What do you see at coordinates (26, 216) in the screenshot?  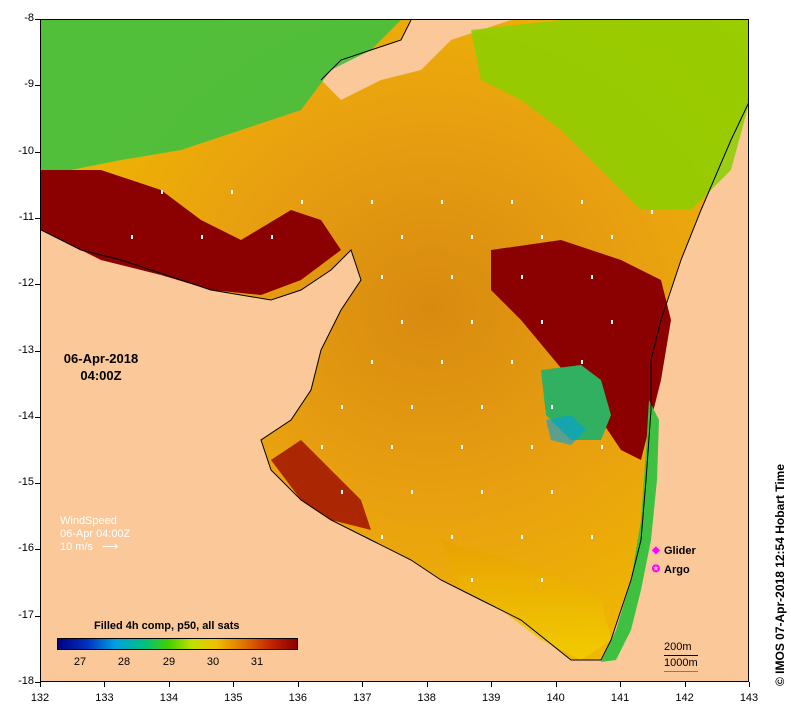 I see `latitude-tick-label: -11` at bounding box center [26, 216].